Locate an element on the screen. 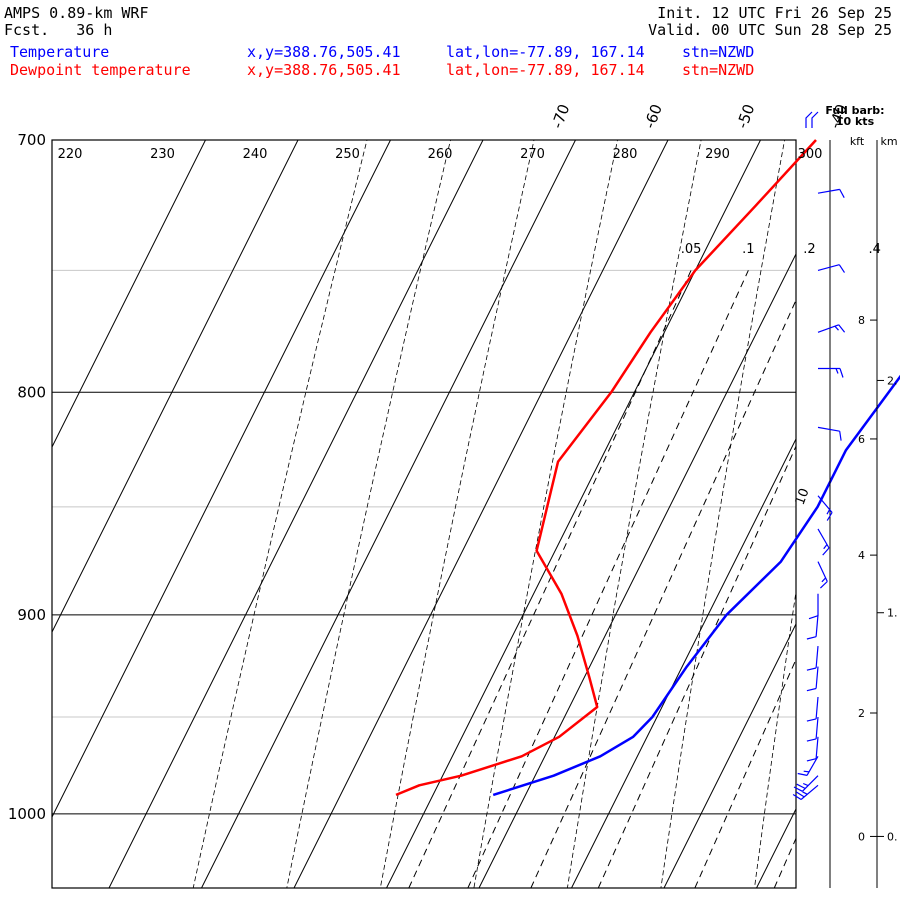 The height and width of the screenshot is (900, 900). kft-value: 4 is located at coordinates (861, 555).